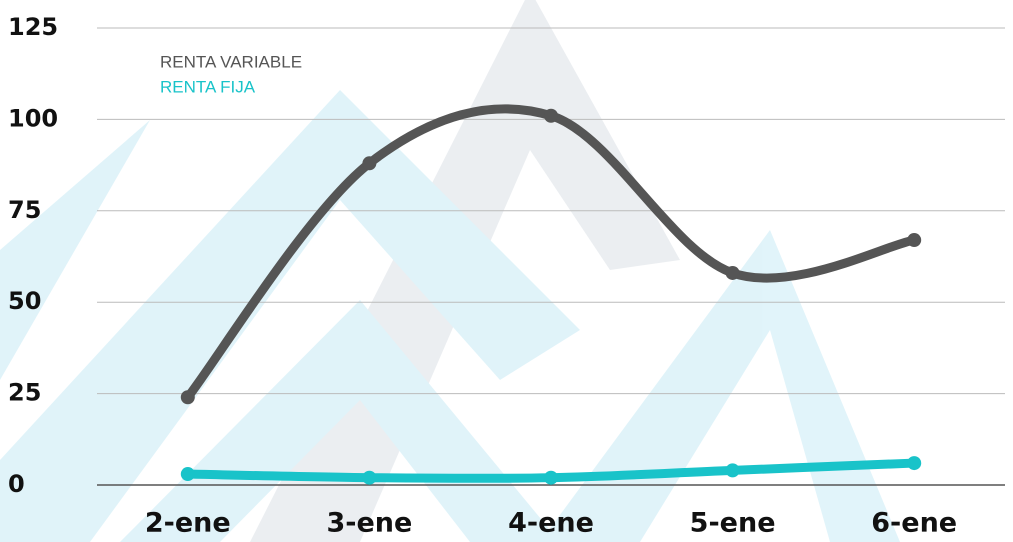  Describe the element at coordinates (551, 523) in the screenshot. I see `x-tick-label: 4-ene` at that location.